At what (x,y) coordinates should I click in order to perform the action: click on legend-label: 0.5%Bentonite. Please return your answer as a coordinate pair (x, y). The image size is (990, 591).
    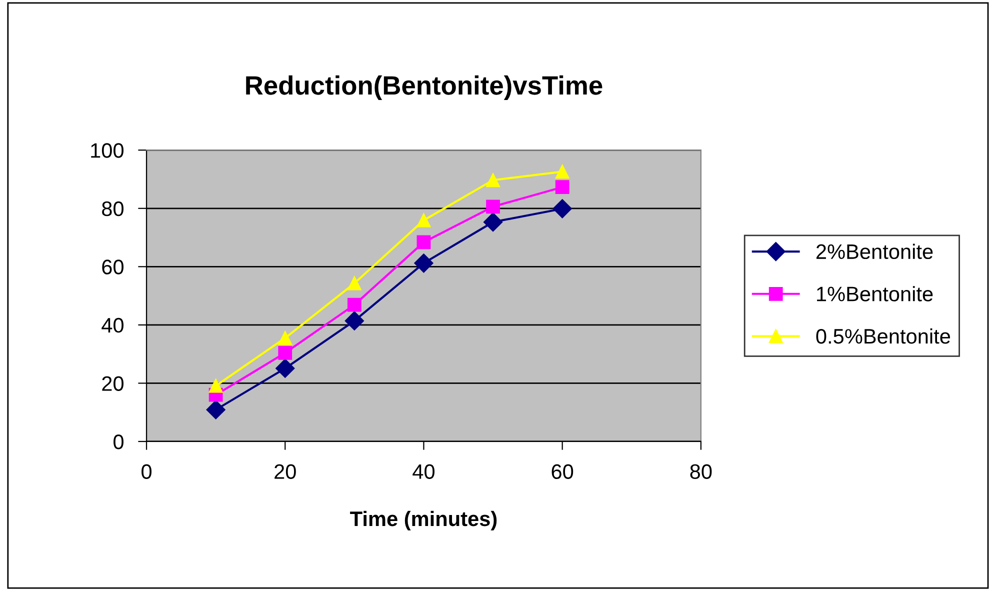
    Looking at the image, I should click on (883, 336).